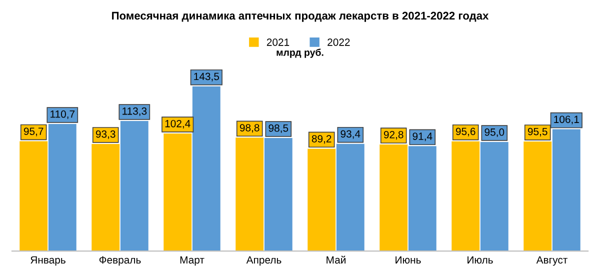  What do you see at coordinates (278, 129) in the screenshot?
I see `data-label: 98,5` at bounding box center [278, 129].